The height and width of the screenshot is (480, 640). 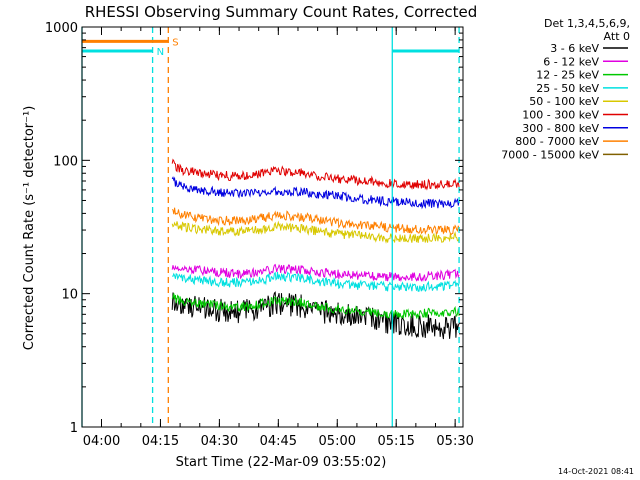 I want to click on x-tick-label: 04:30, so click(x=219, y=441).